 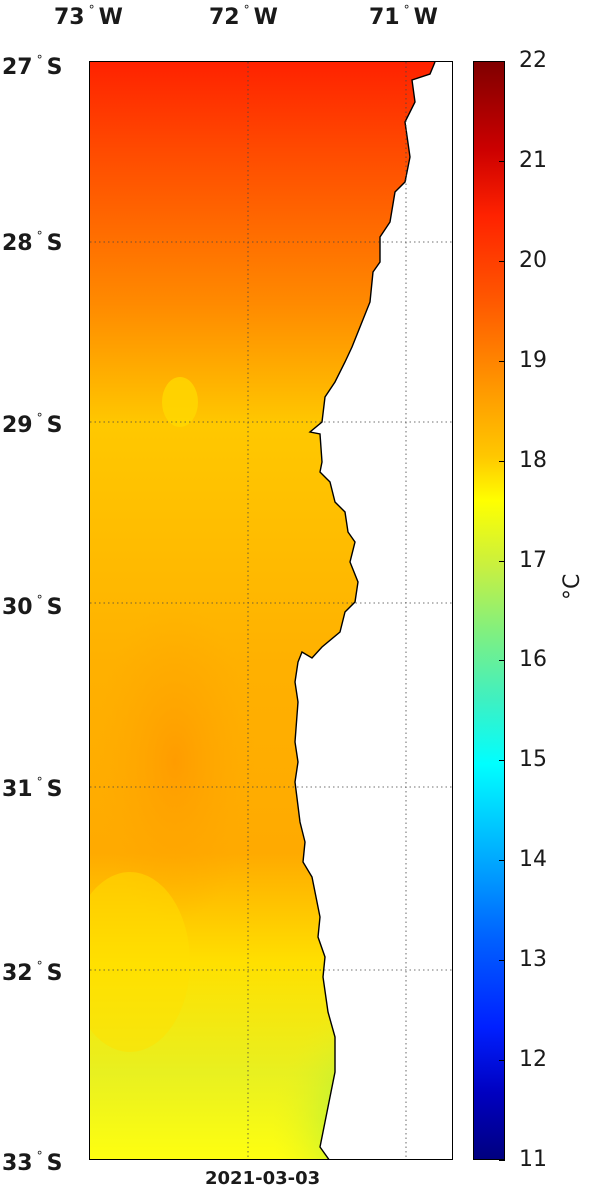 I want to click on colorbar-tick-label: 18, so click(x=533, y=460).